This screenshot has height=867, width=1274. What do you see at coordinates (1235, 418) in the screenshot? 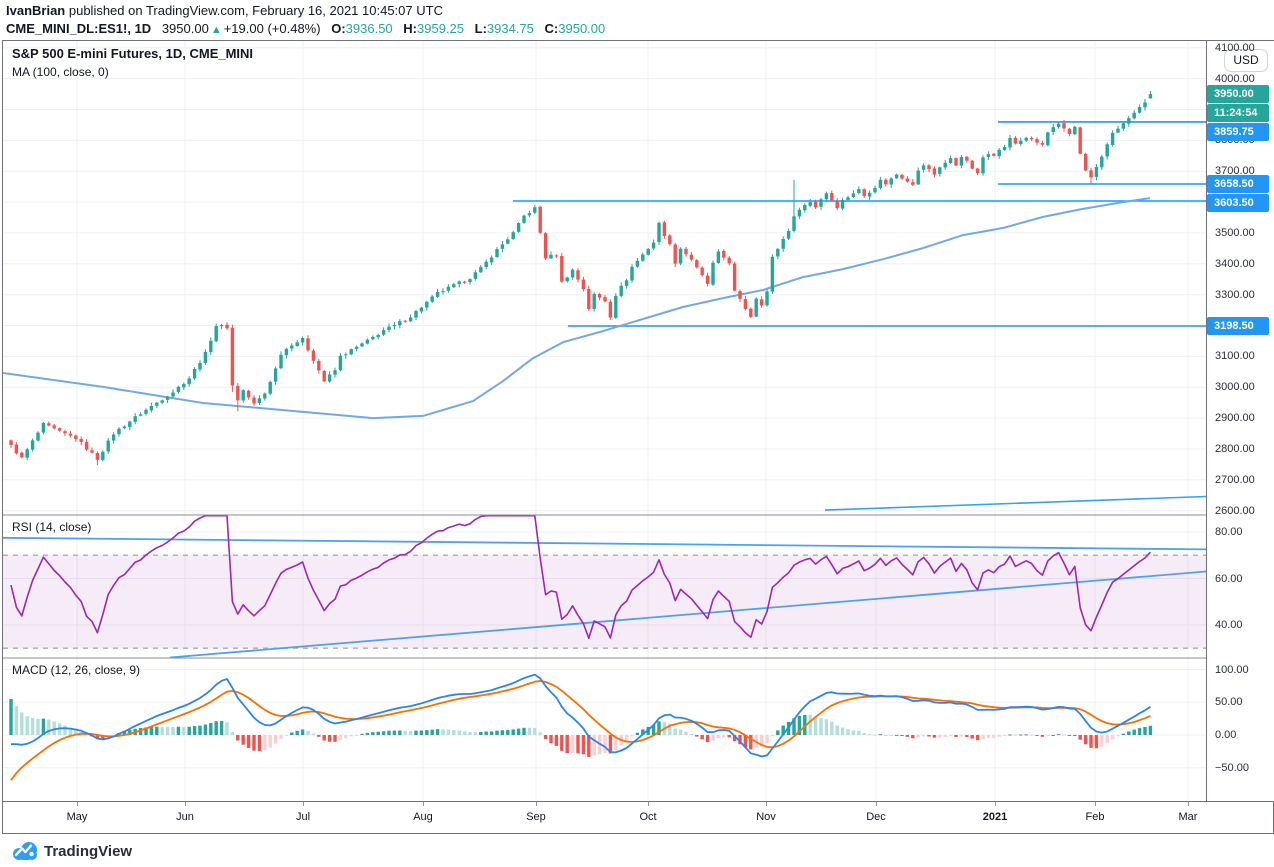
I see `price-axis-label: 2900.00` at bounding box center [1235, 418].